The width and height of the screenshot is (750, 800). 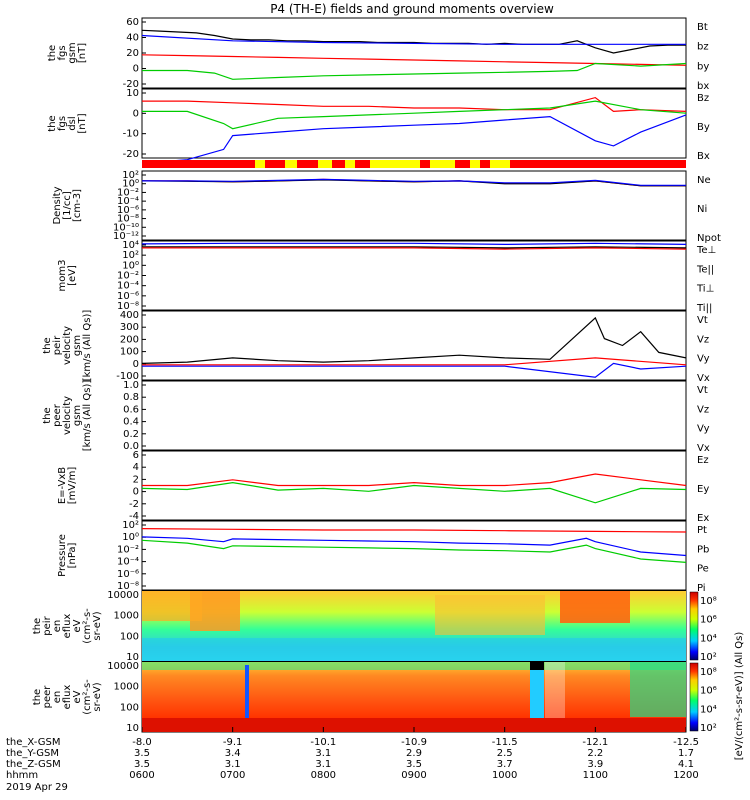 What do you see at coordinates (703, 409) in the screenshot?
I see `legend-entry: Vz` at bounding box center [703, 409].